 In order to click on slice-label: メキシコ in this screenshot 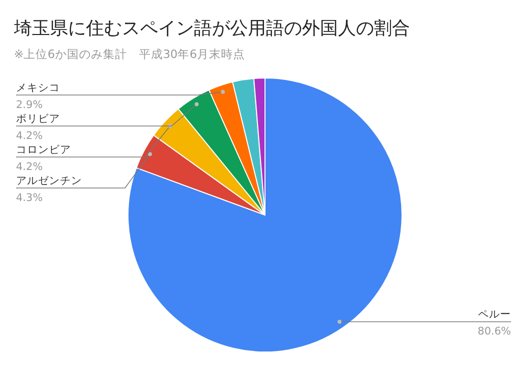, I will do `click(38, 88)`.